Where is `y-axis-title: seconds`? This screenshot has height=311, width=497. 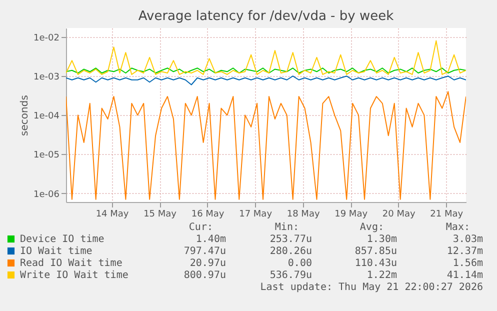
y-axis-title: seconds is located at coordinates (25, 115).